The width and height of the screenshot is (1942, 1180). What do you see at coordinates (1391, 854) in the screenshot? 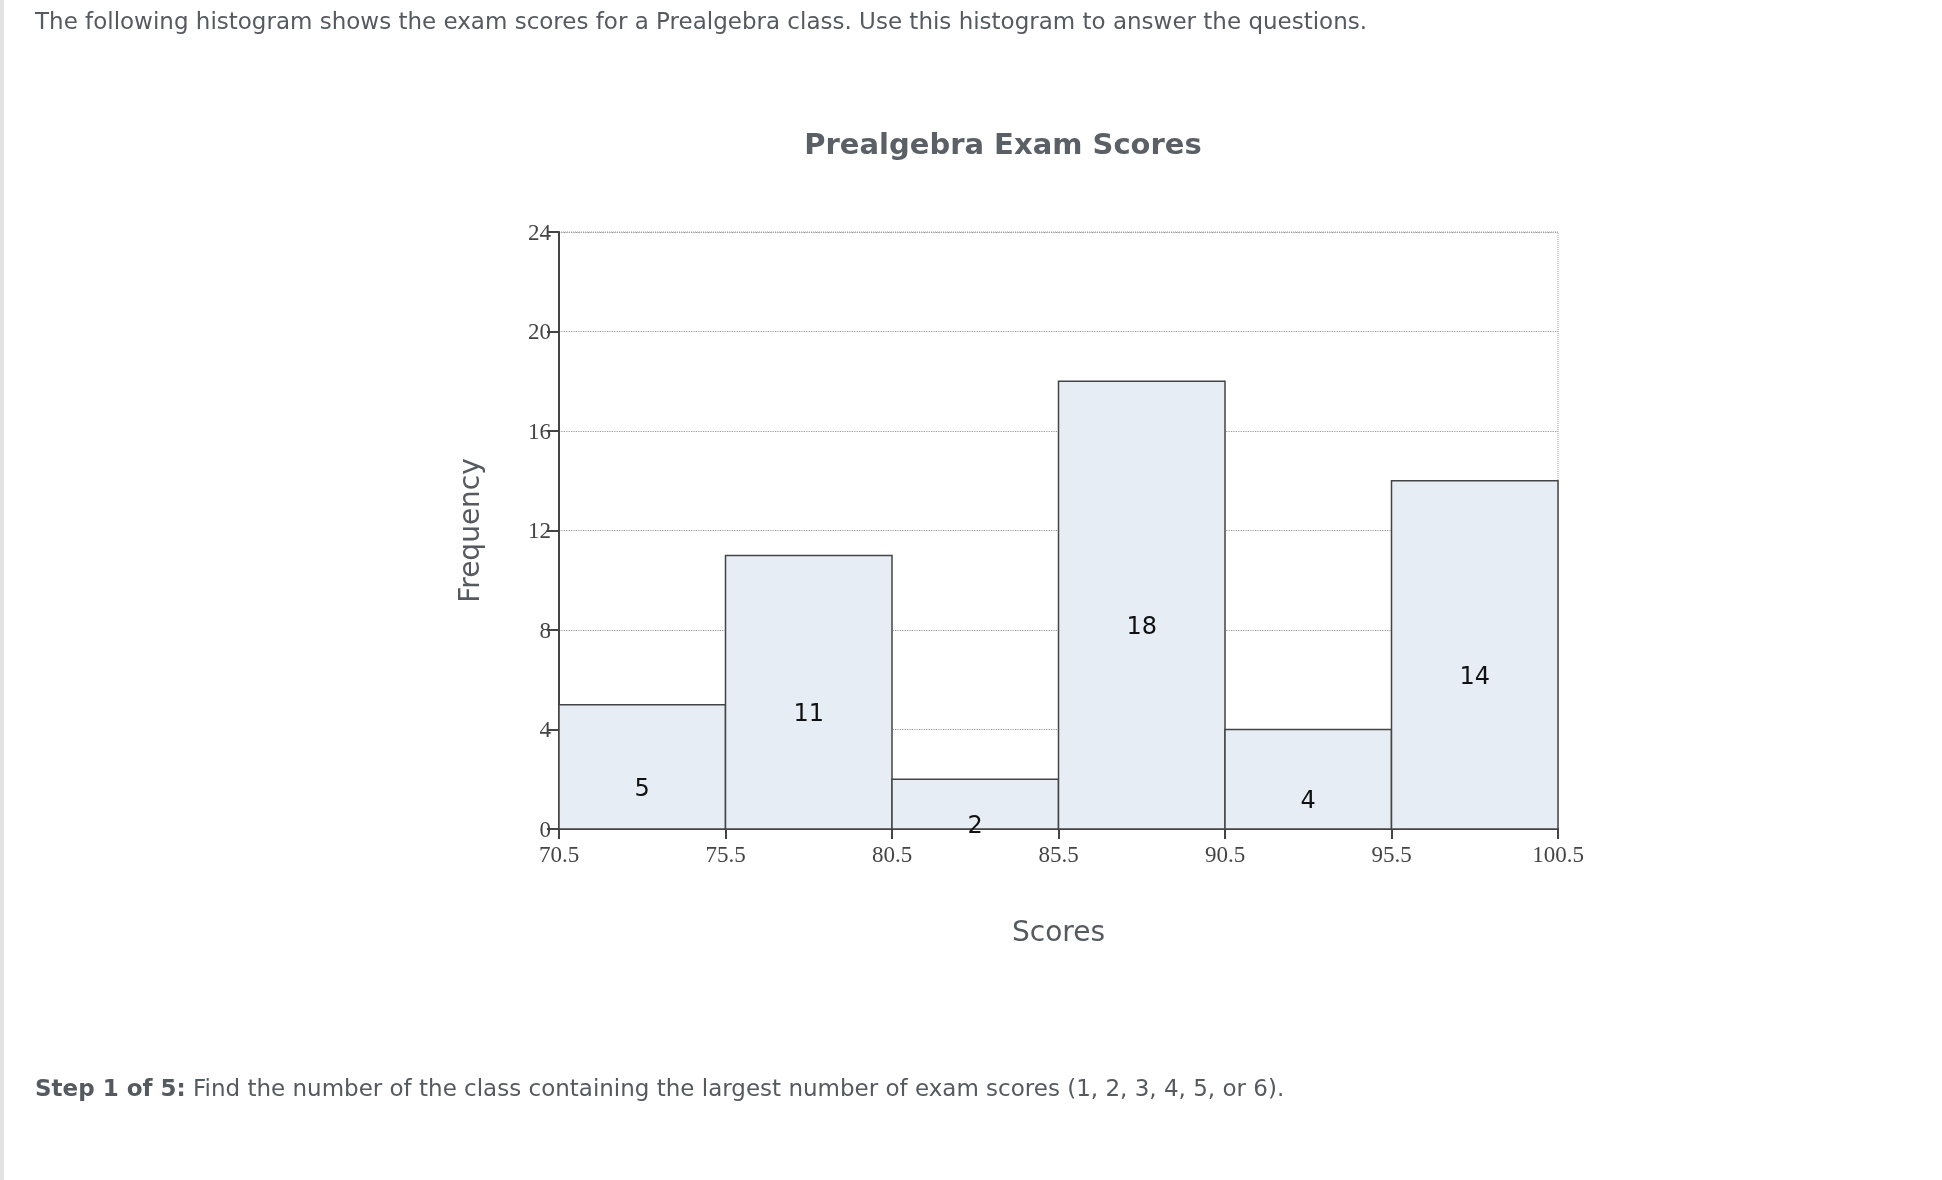
I see `x-tick-label: 95.5` at bounding box center [1391, 854].